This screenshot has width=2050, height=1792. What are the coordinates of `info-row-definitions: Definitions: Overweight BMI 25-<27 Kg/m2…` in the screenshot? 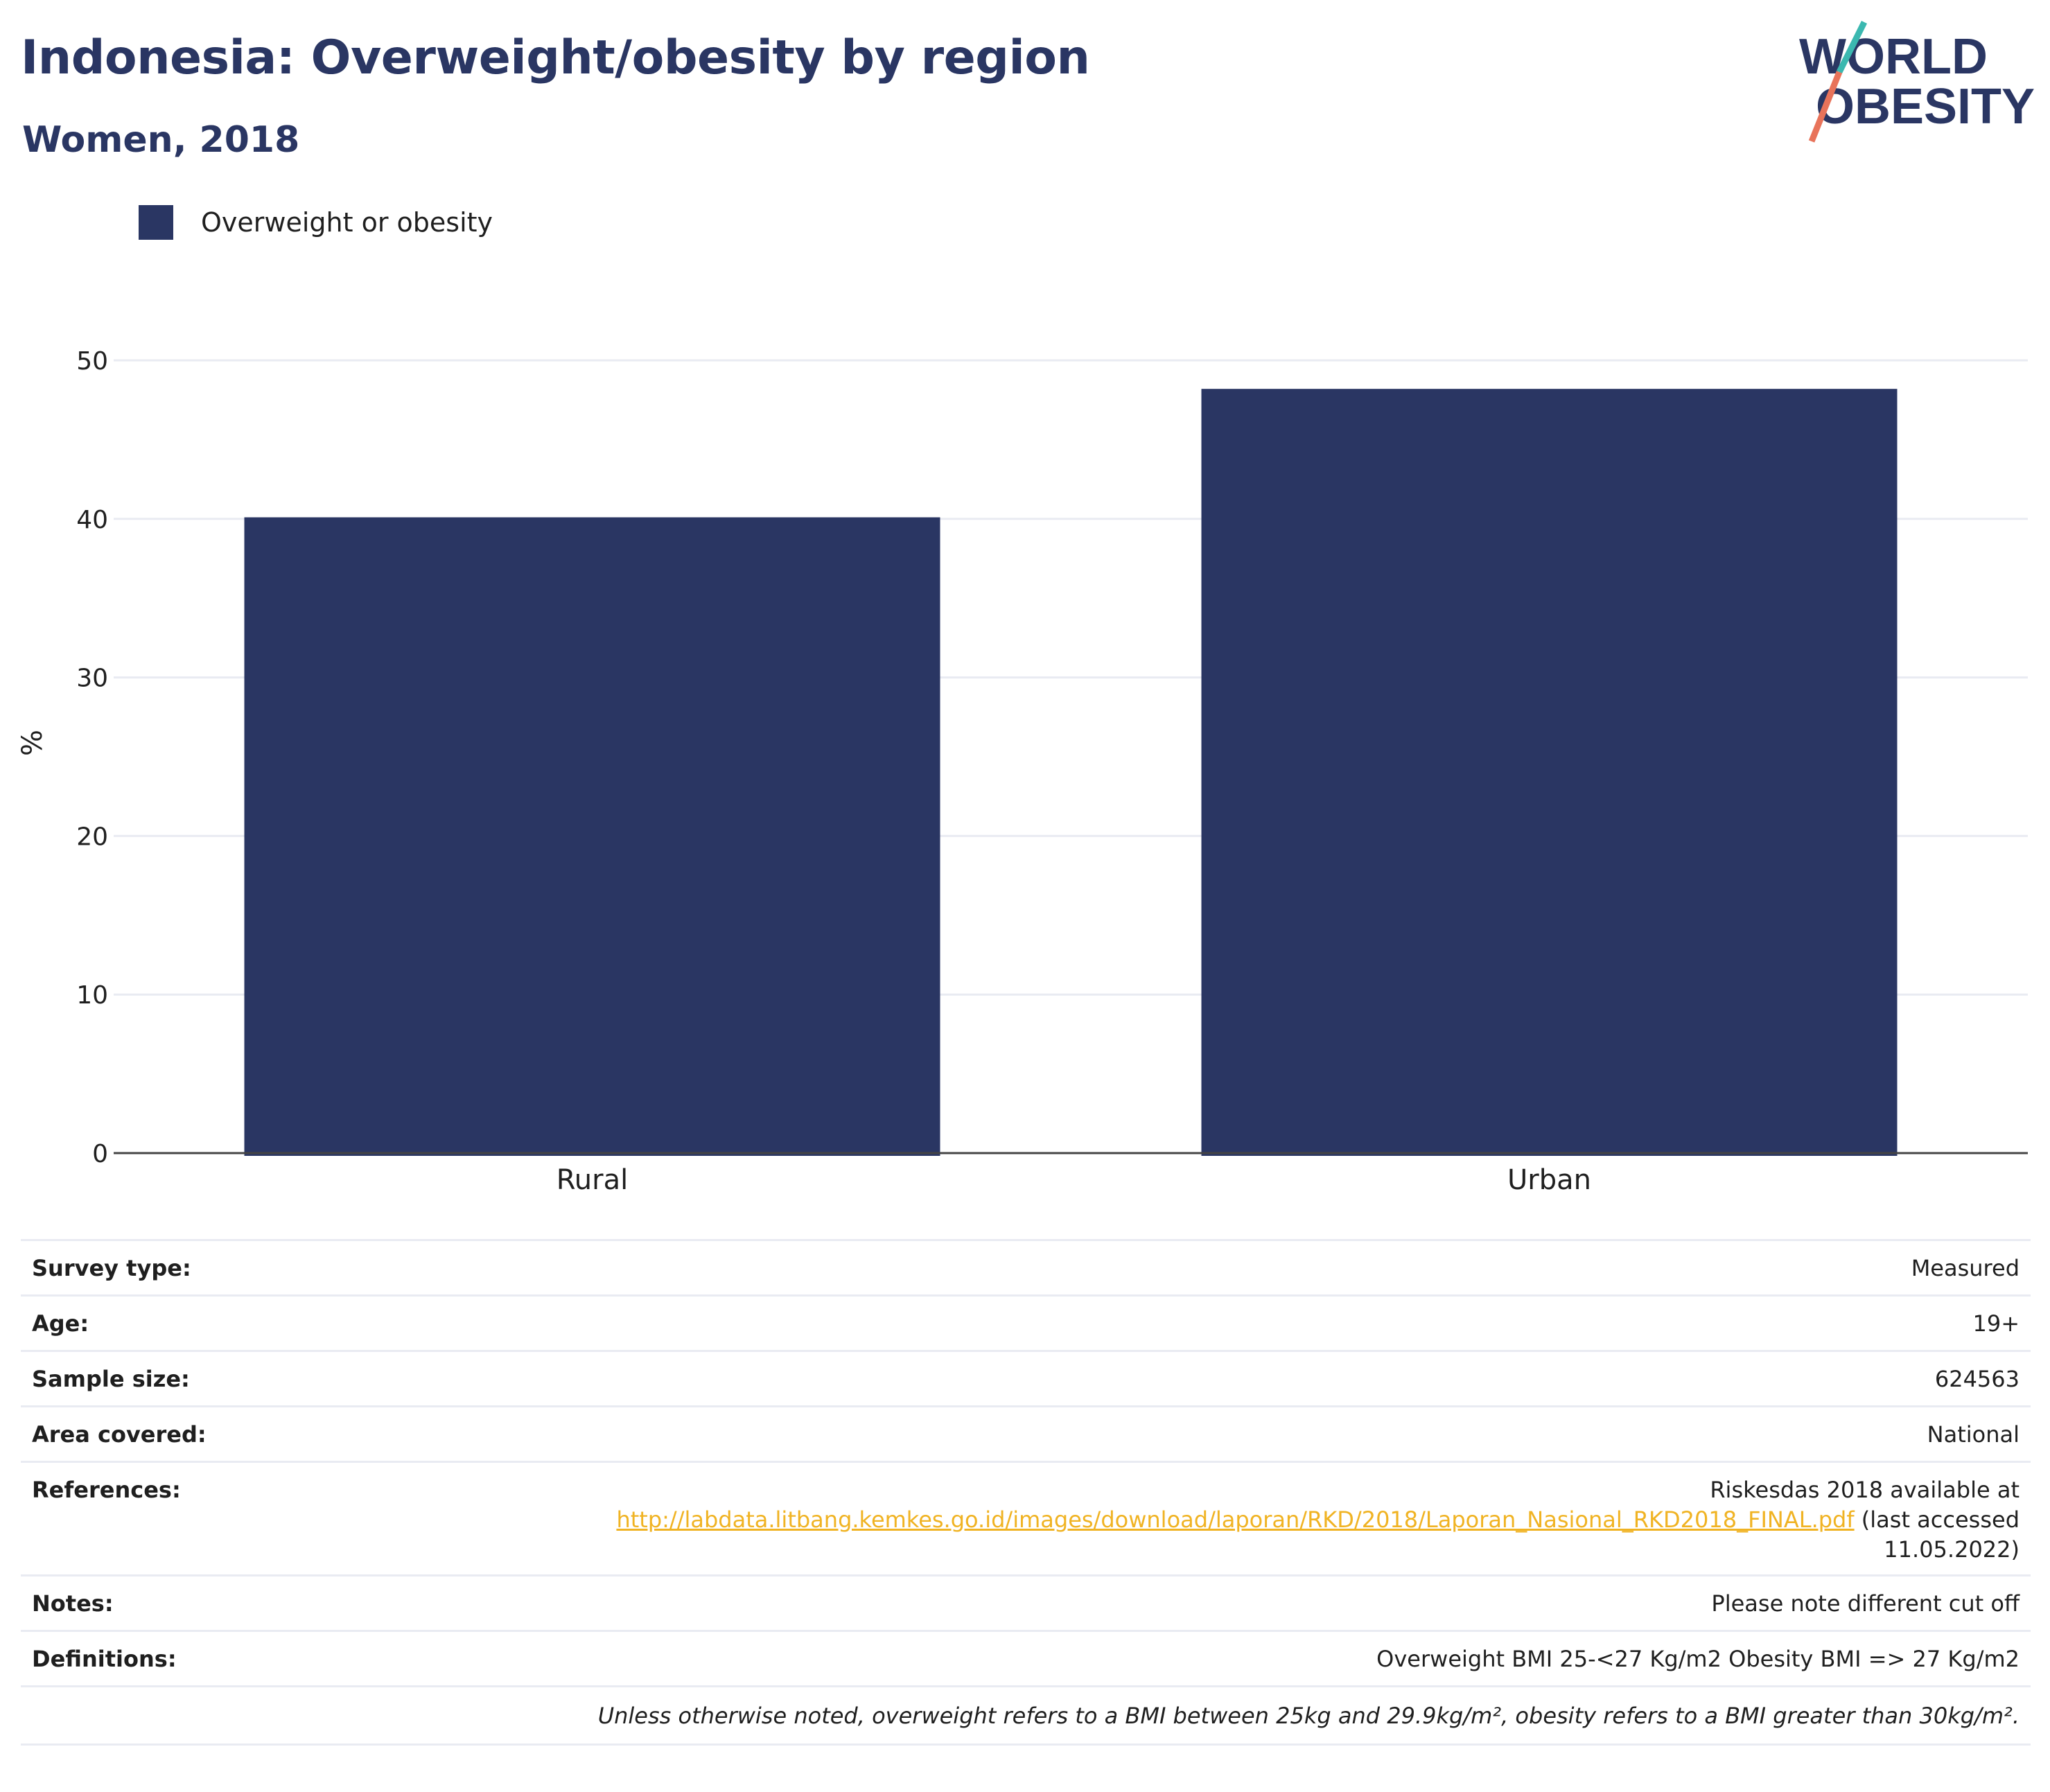 It's located at (1026, 1659).